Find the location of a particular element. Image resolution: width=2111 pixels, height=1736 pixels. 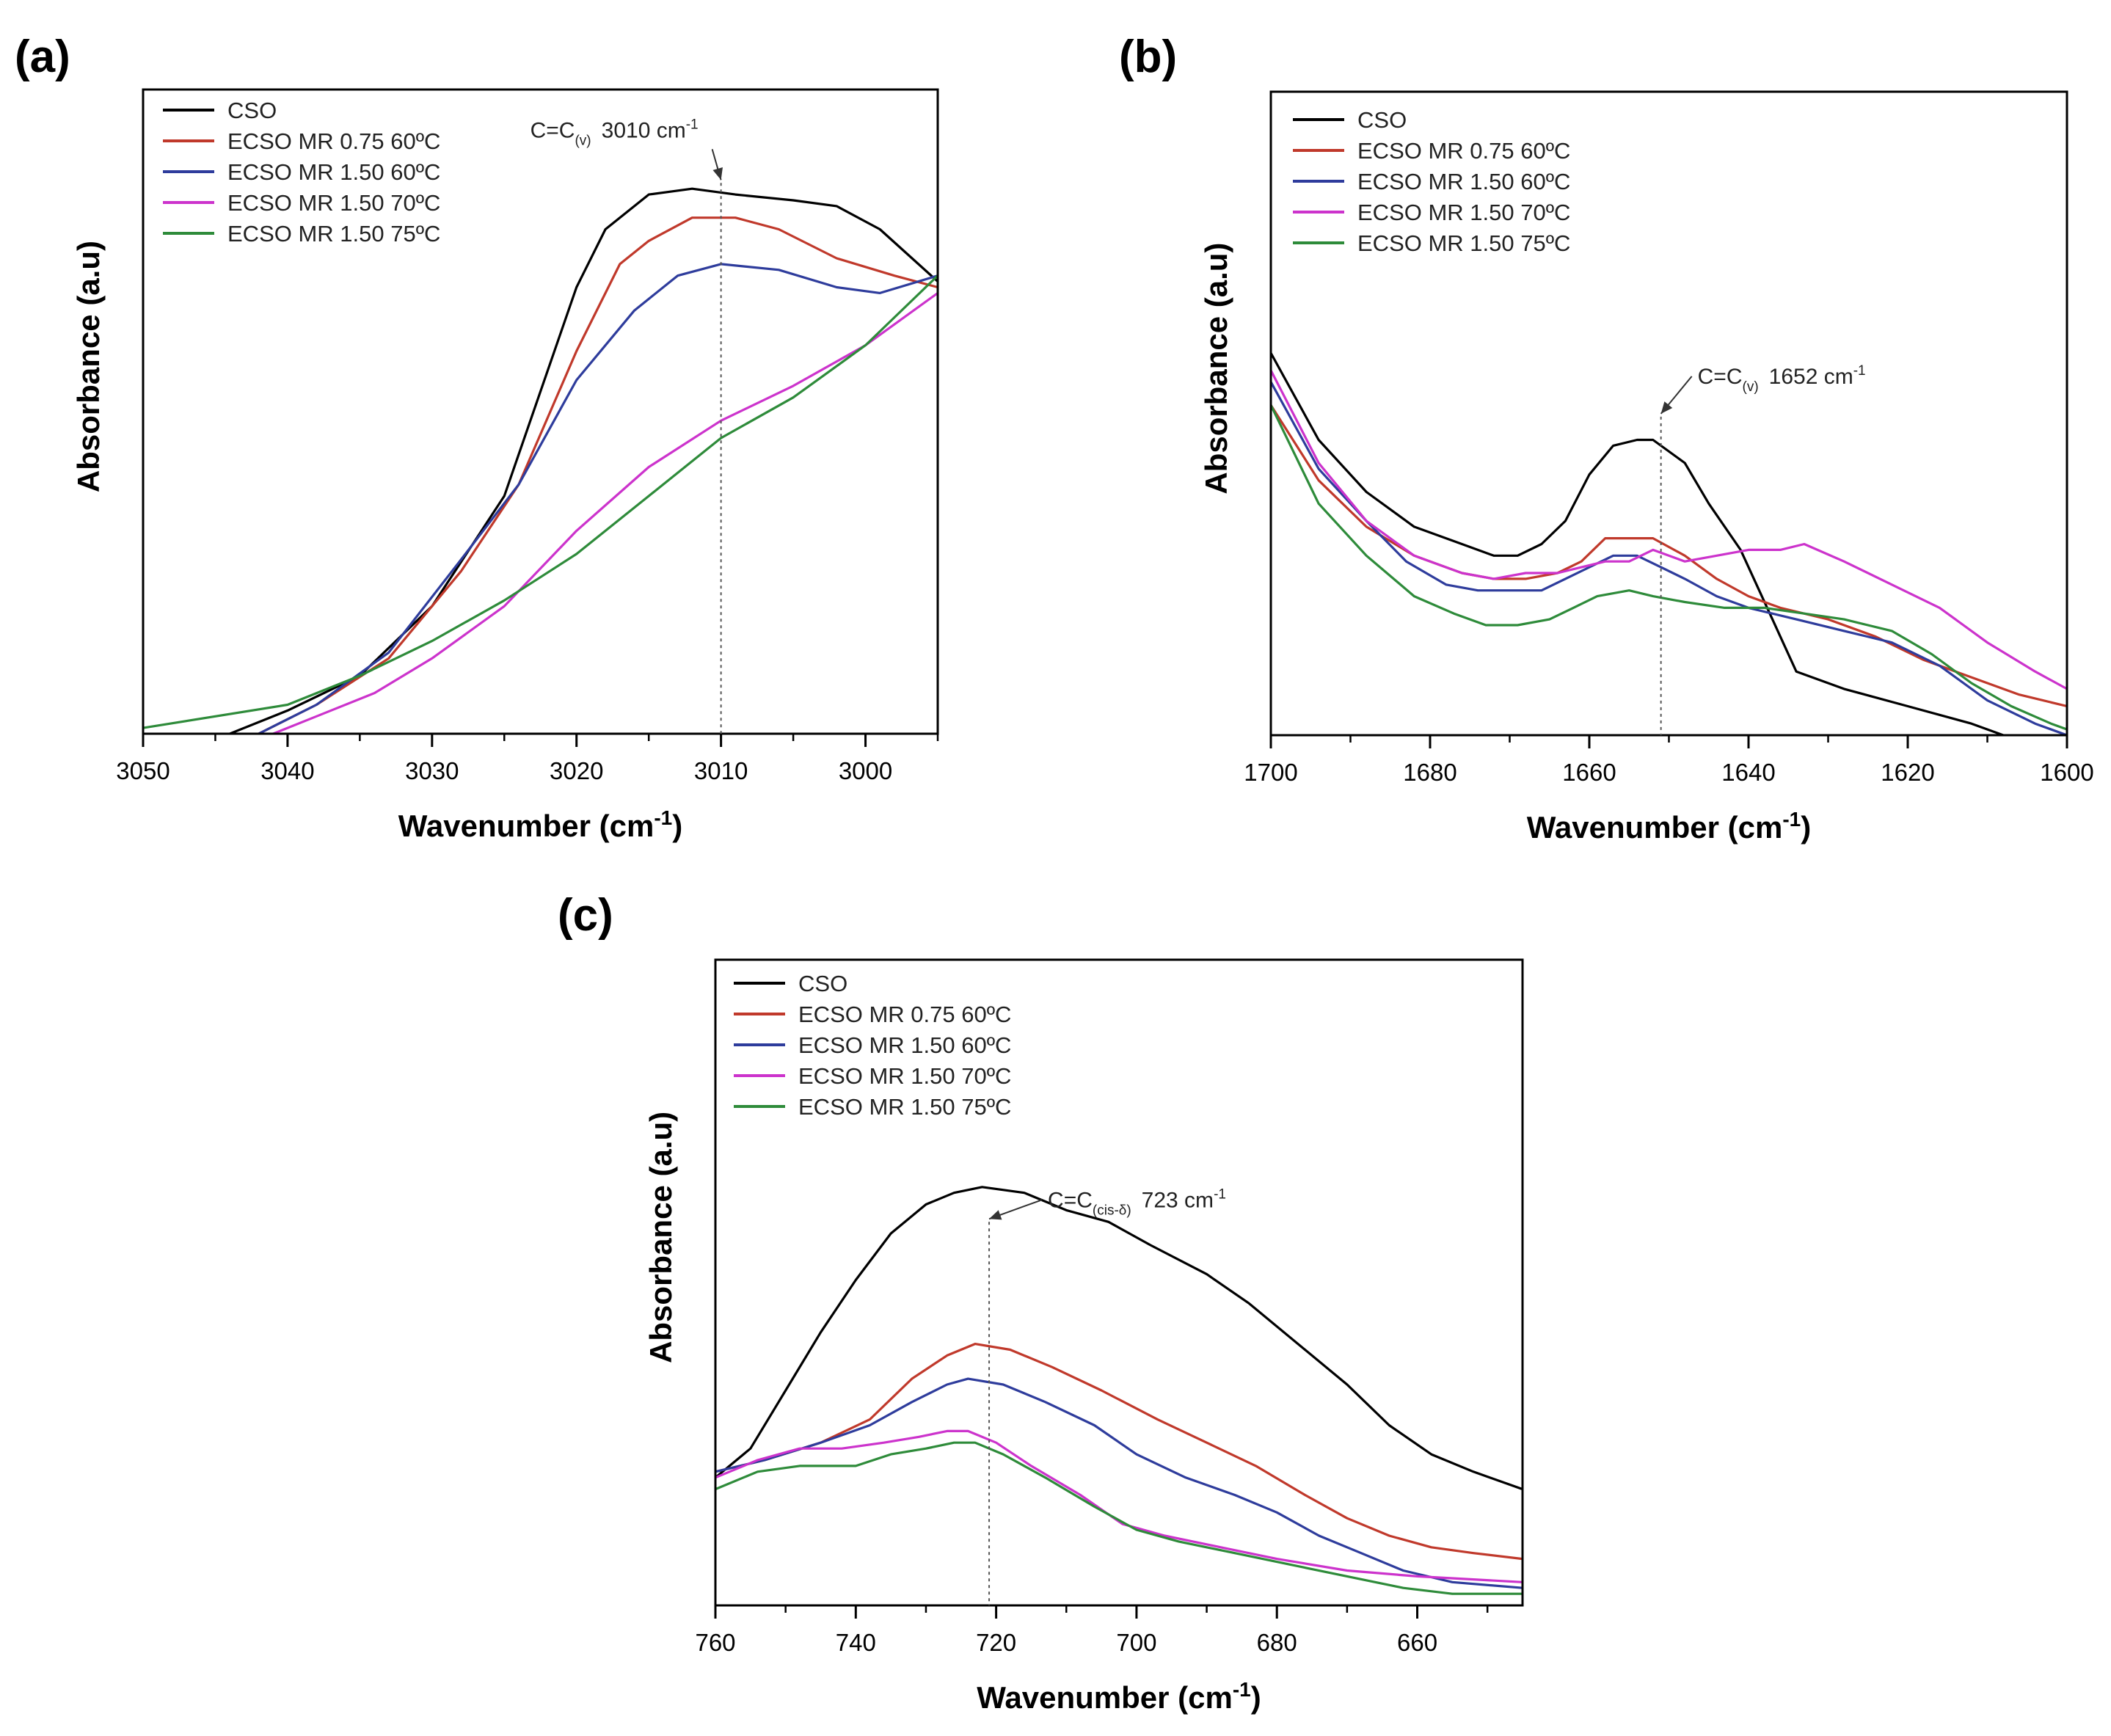

annotation-label: C=C(v) 1652 cm-1 is located at coordinates (1782, 379).